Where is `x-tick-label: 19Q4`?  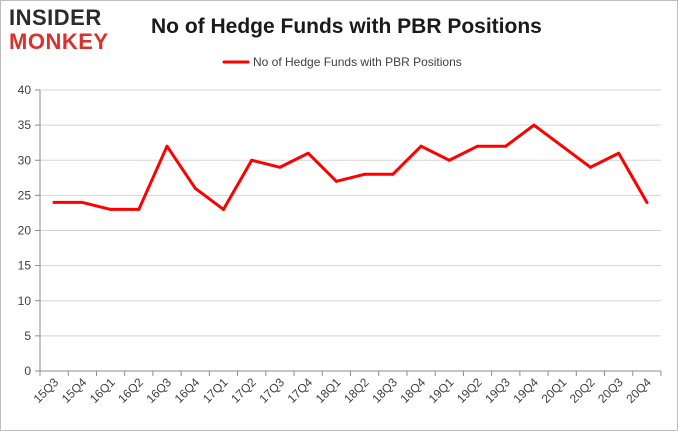 x-tick-label: 19Q4 is located at coordinates (525, 390).